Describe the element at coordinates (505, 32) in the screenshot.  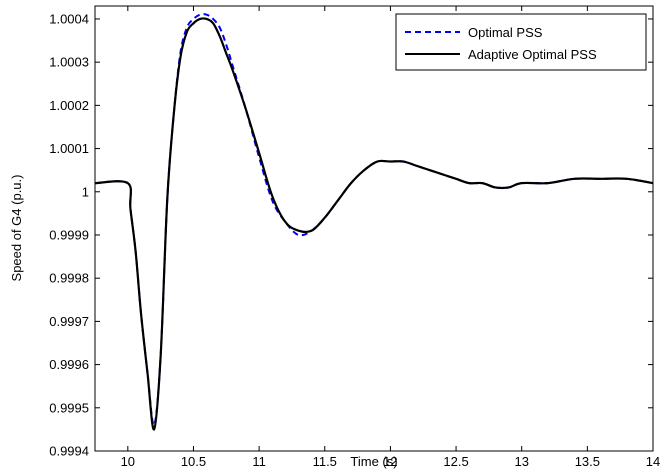
I see `legend-label-optimal-pss: Optimal PSS` at that location.